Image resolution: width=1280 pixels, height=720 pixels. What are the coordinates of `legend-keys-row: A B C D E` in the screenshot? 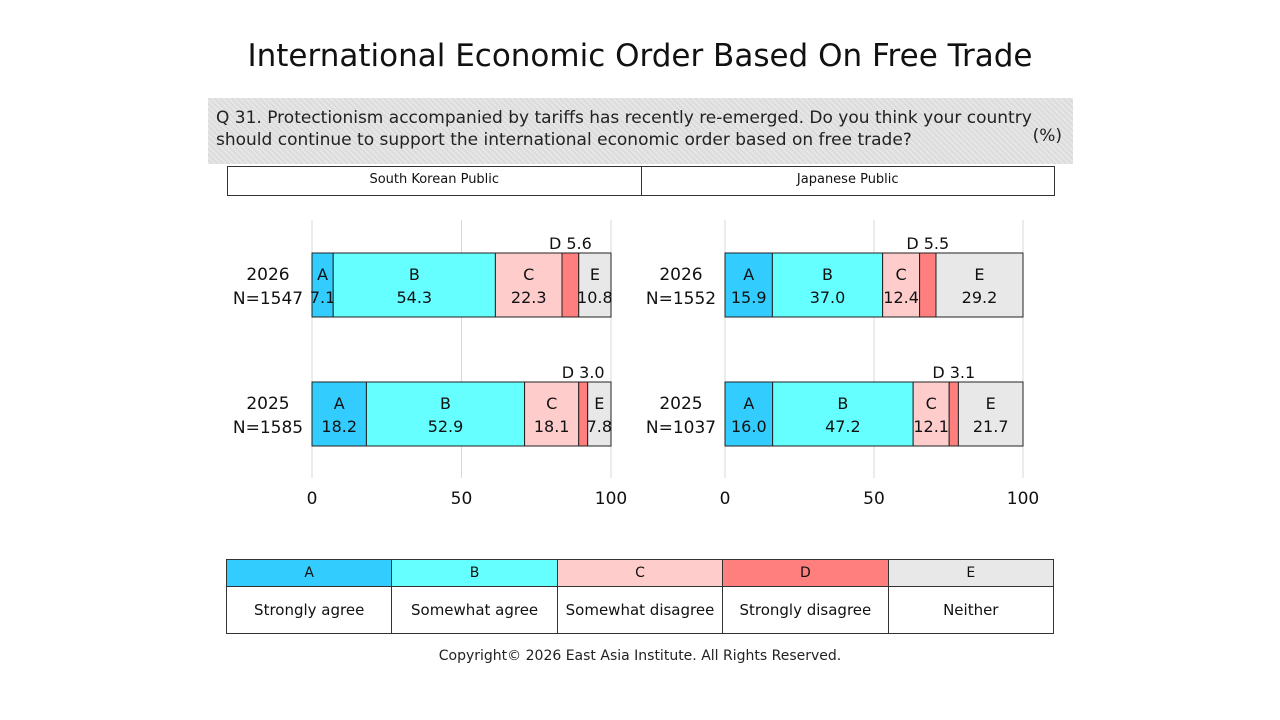 It's located at (640, 573).